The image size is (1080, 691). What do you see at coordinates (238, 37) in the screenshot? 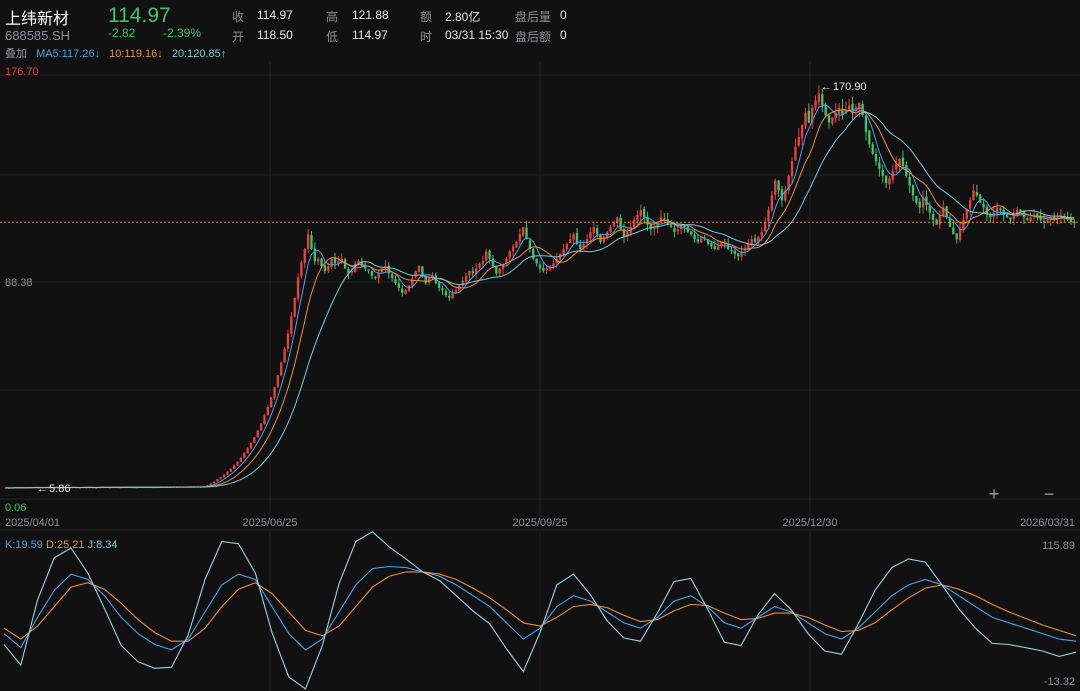
I see `open-label: 开` at bounding box center [238, 37].